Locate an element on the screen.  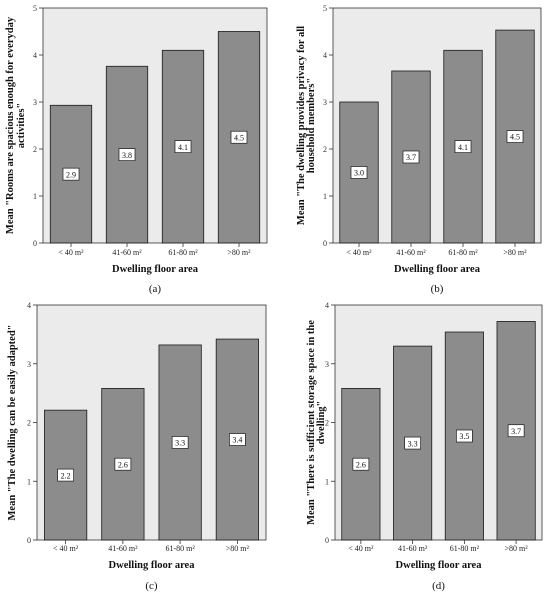
data-label: 3.8 is located at coordinates (127, 155).